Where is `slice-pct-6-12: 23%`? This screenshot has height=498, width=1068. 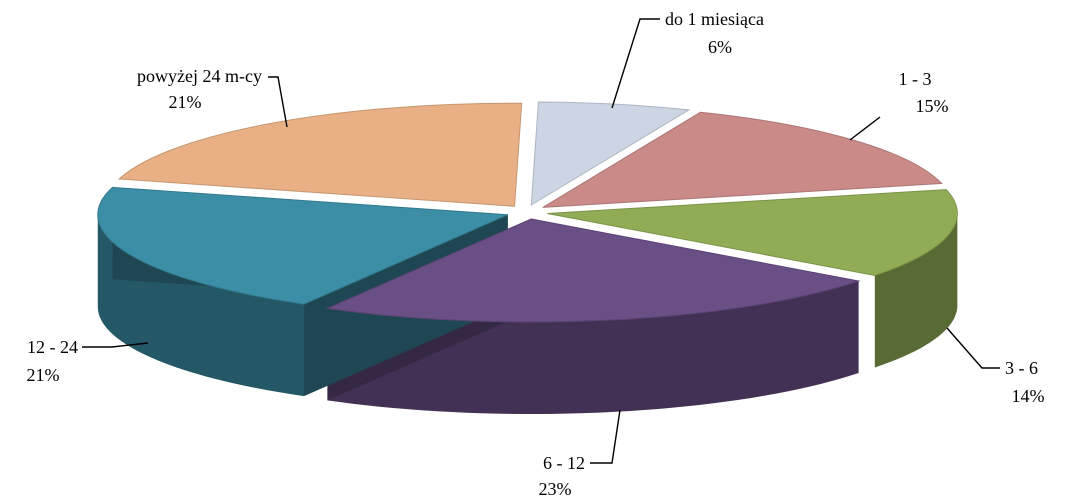 slice-pct-6-12: 23% is located at coordinates (555, 488).